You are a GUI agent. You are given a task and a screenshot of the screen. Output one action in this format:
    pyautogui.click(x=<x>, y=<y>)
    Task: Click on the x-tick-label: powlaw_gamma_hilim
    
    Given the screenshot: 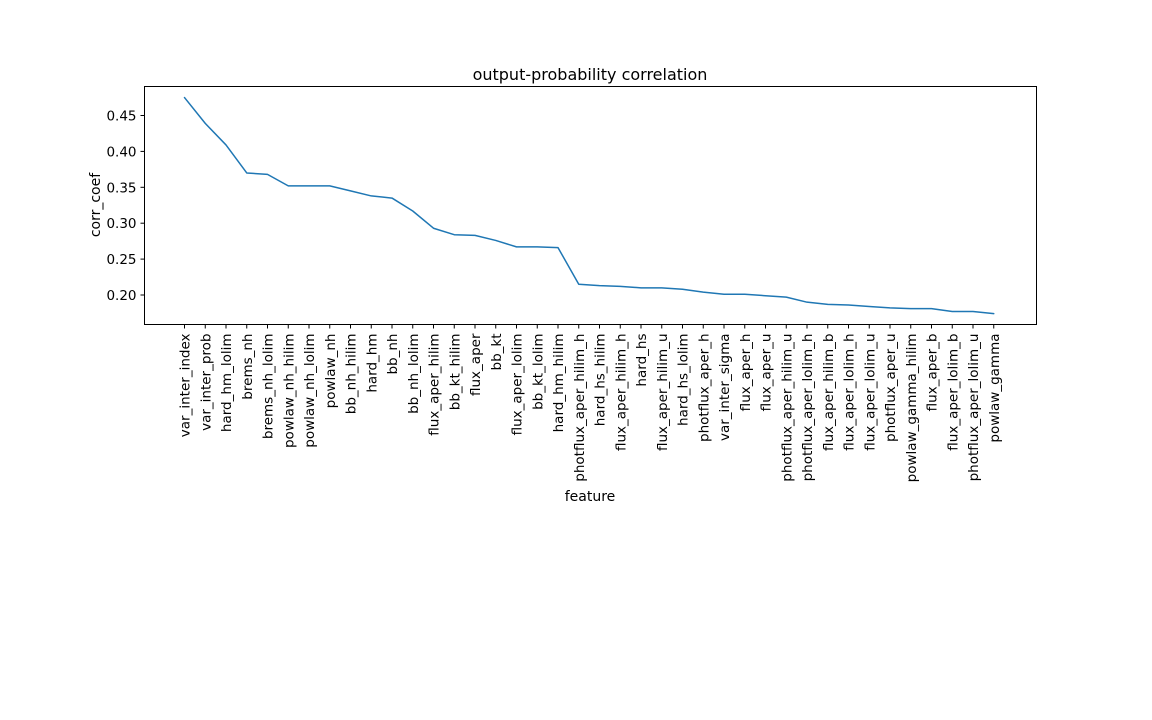 What is the action you would take?
    pyautogui.click(x=912, y=408)
    